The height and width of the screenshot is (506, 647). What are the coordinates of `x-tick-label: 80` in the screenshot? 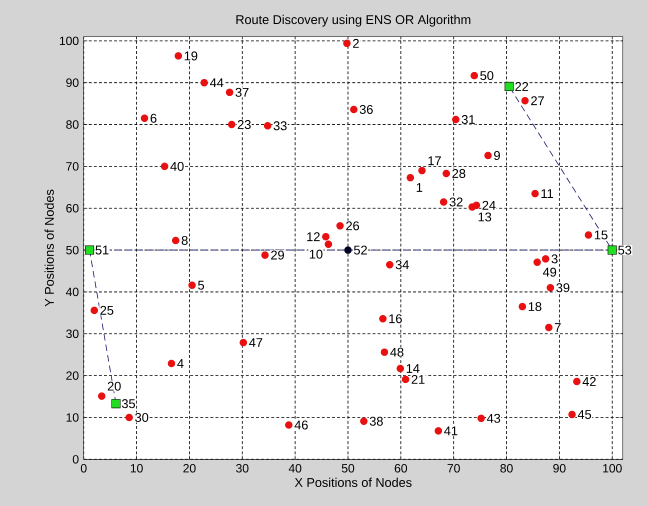 It's located at (506, 468).